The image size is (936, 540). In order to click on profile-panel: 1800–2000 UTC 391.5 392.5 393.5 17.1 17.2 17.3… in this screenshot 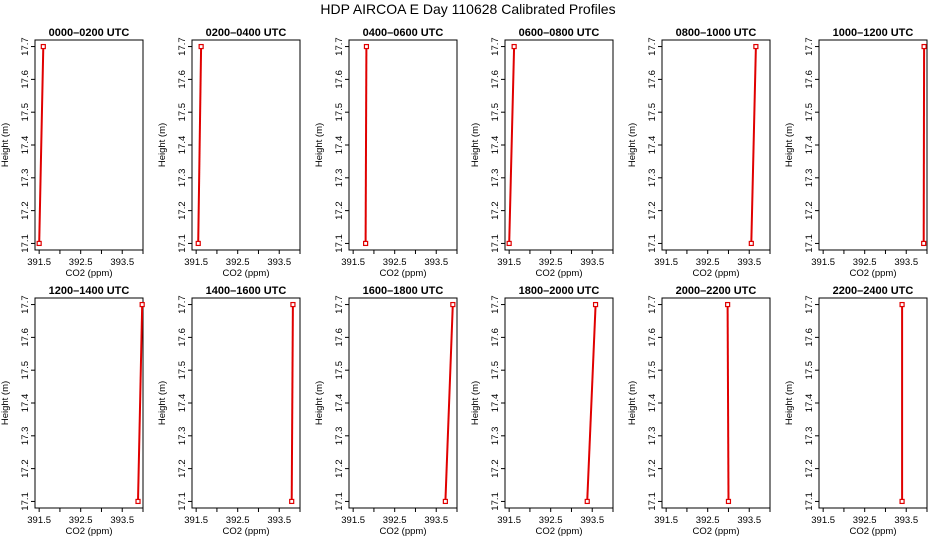, I will do `click(542, 411)`.